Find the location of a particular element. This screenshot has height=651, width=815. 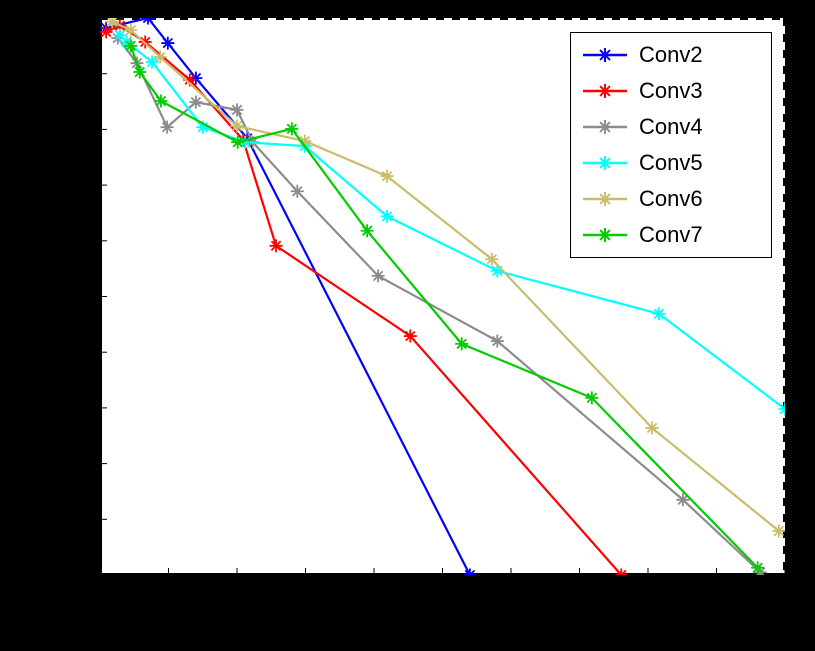

legend-item: Conv7 is located at coordinates (671, 235).